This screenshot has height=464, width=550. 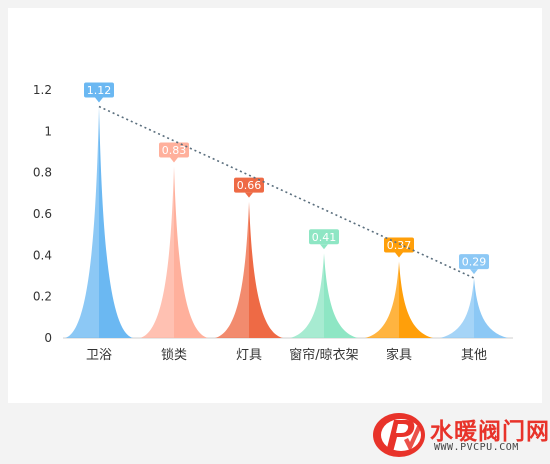 I want to click on category-label: 窗帘/晾衣架, so click(x=323, y=355).